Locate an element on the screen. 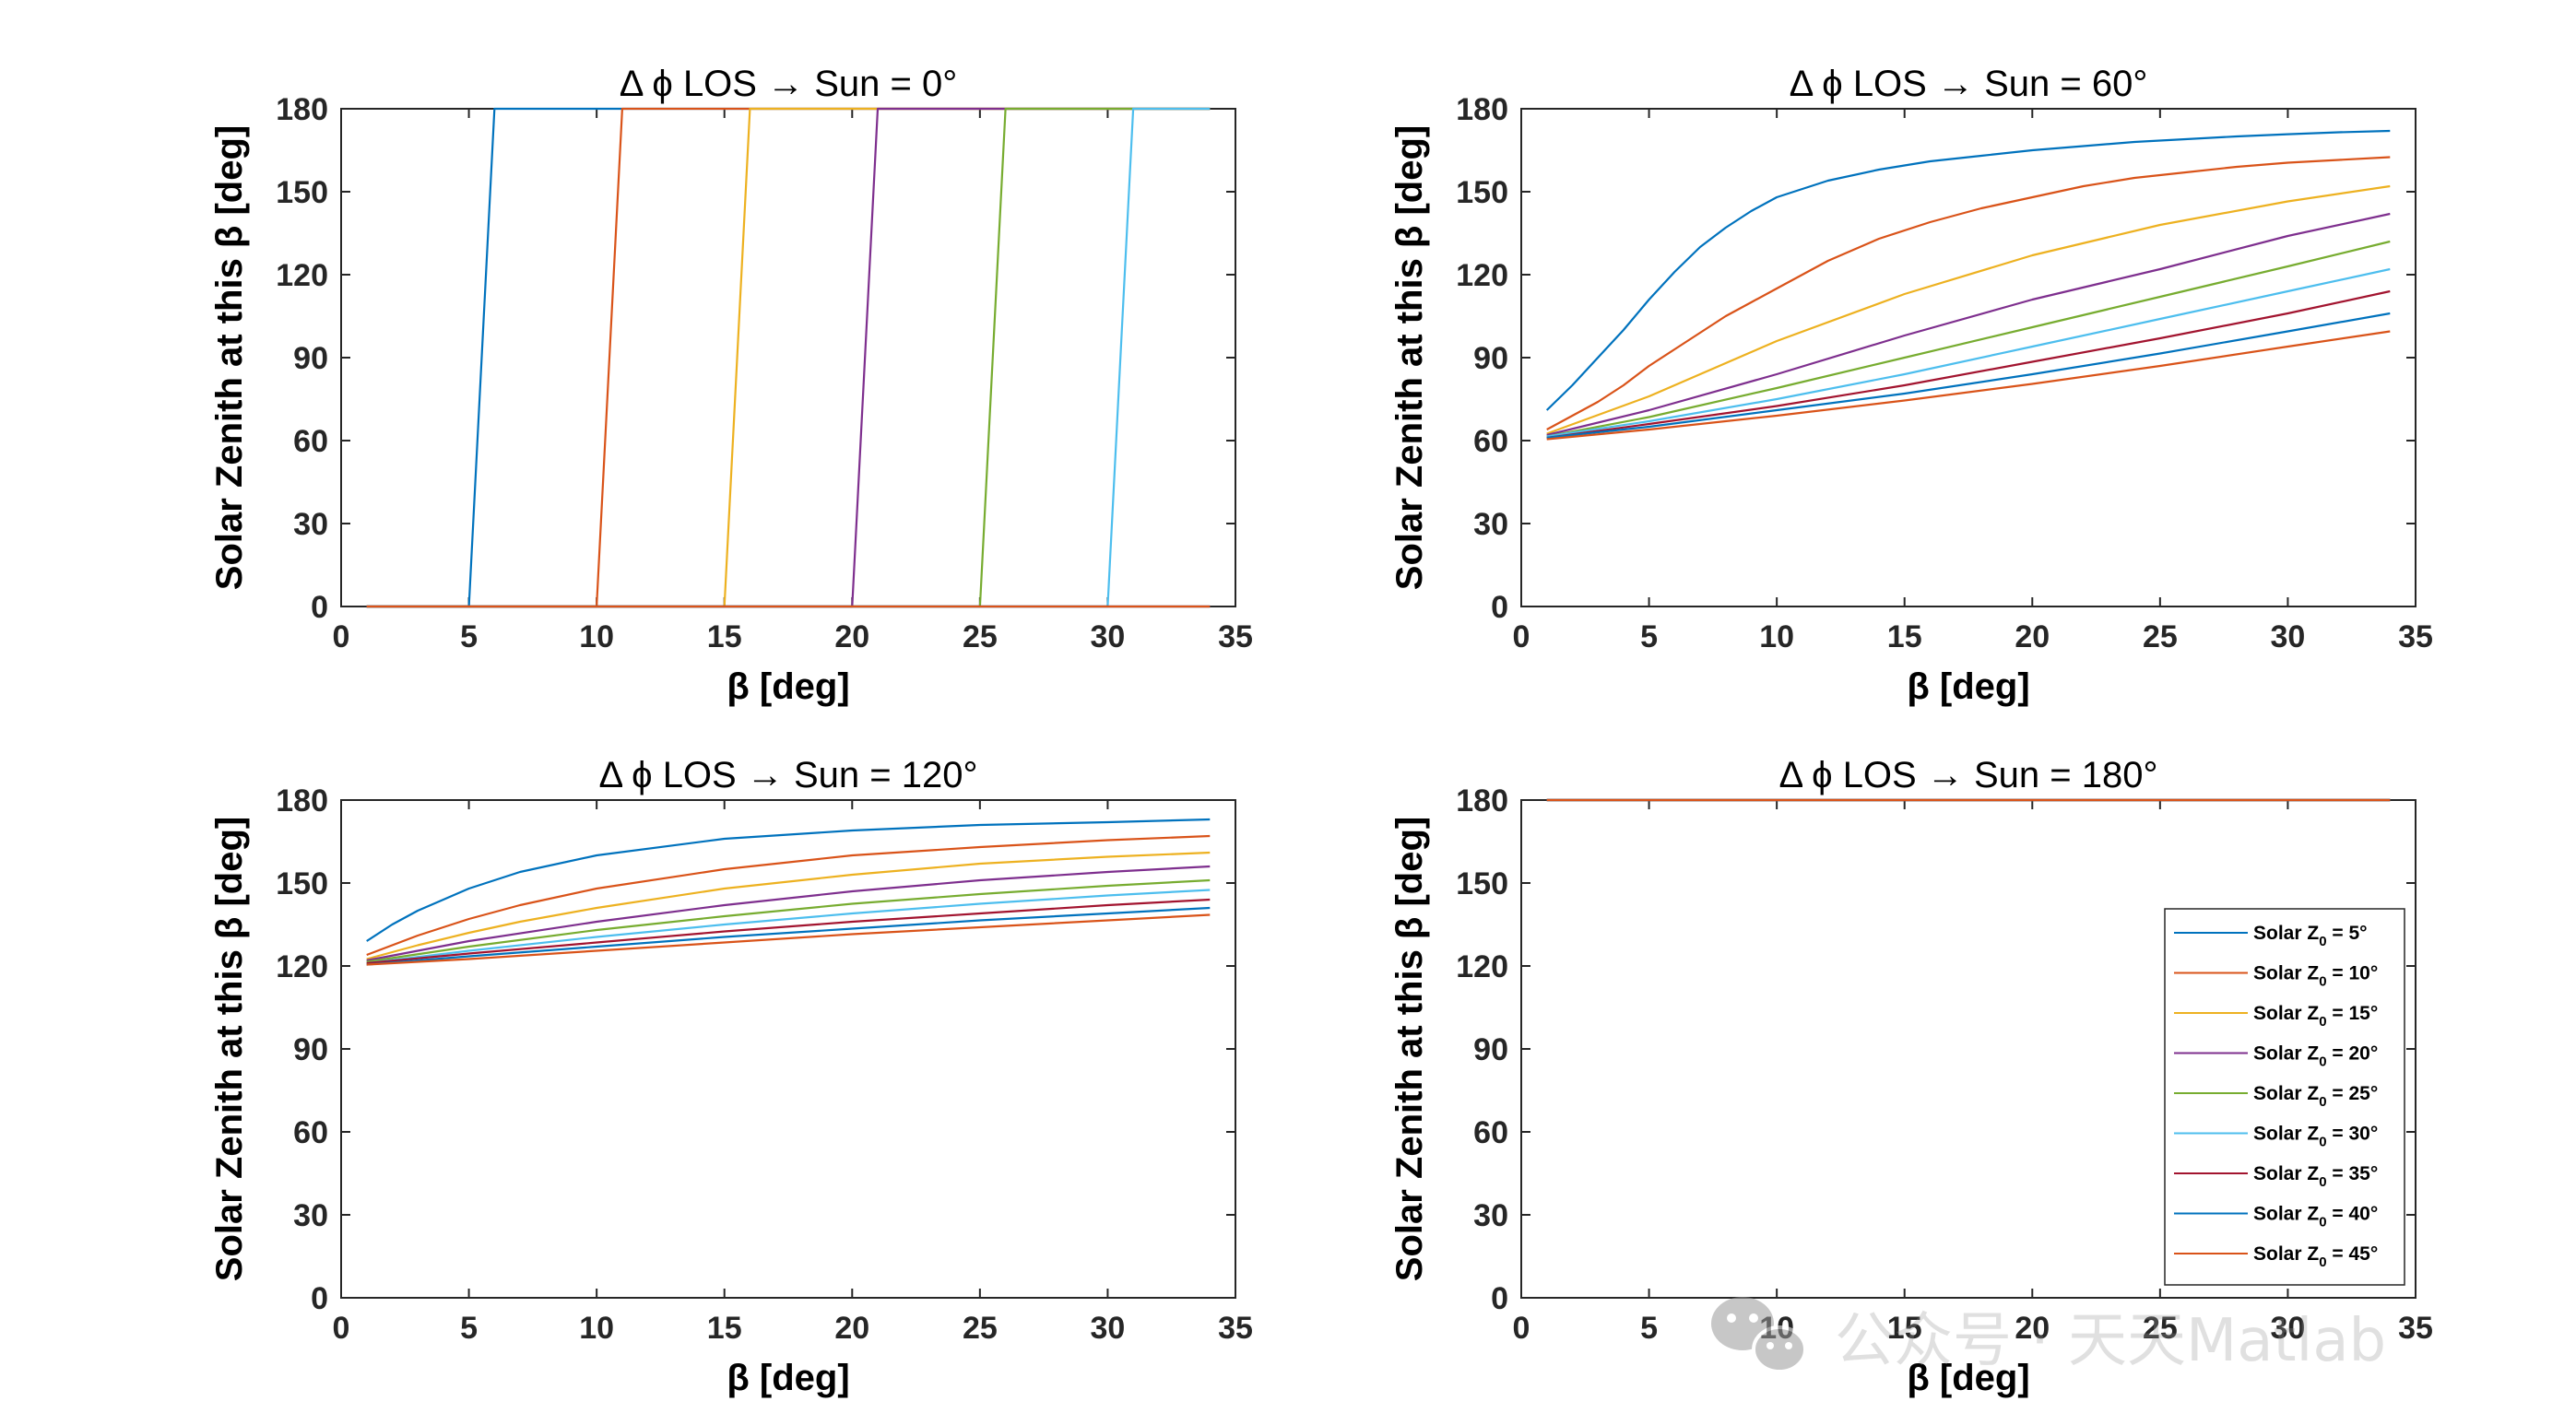 This screenshot has height=1425, width=2576. subplot-title: Δ ϕ LOS → Sun = 120° is located at coordinates (788, 775).